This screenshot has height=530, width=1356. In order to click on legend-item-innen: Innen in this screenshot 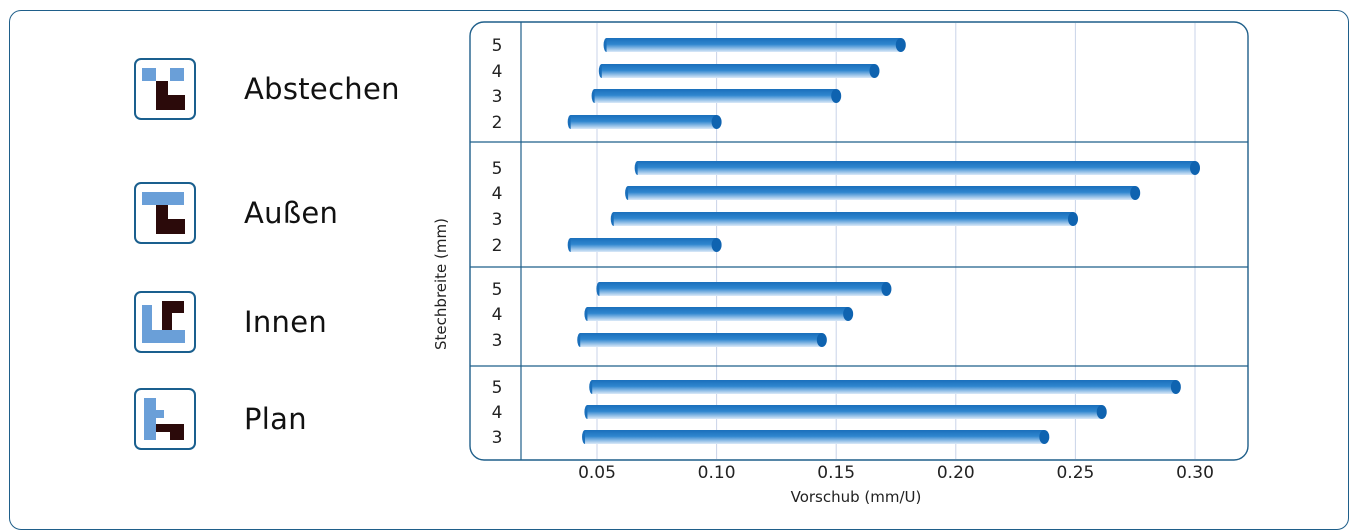, I will do `click(230, 322)`.